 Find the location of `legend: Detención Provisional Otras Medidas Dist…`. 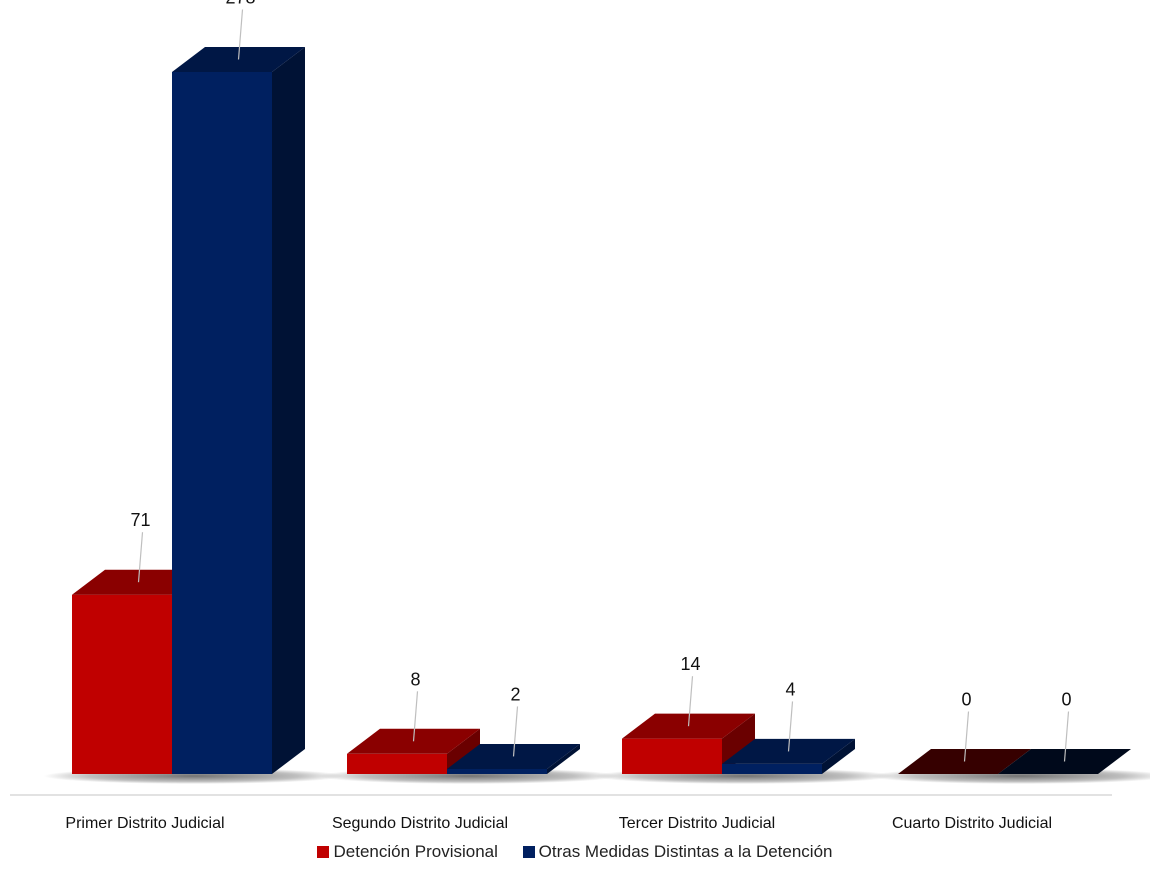

legend: Detención Provisional Otras Medidas Dist… is located at coordinates (575, 852).